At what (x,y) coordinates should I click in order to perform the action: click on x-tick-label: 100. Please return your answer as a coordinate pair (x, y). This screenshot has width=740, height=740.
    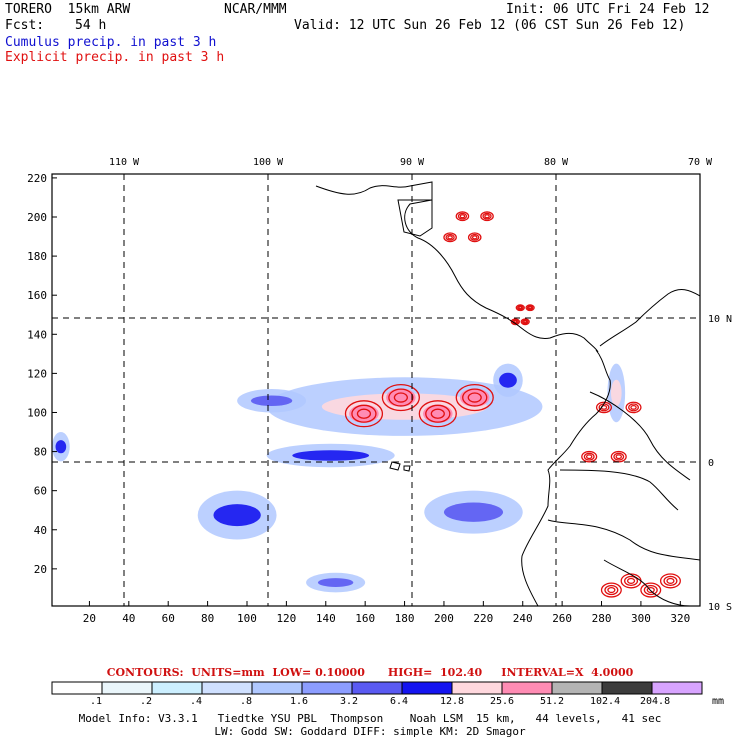
    Looking at the image, I should click on (247, 618).